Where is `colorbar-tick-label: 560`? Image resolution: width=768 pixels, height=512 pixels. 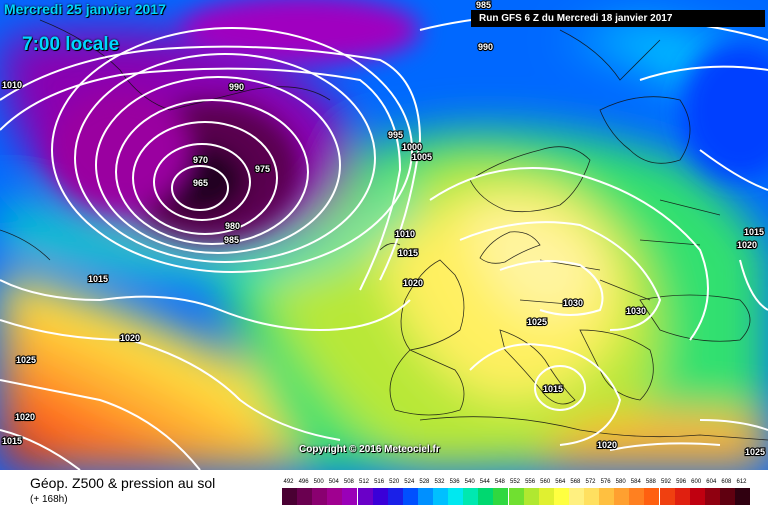
colorbar-tick-label: 560 is located at coordinates (545, 482).